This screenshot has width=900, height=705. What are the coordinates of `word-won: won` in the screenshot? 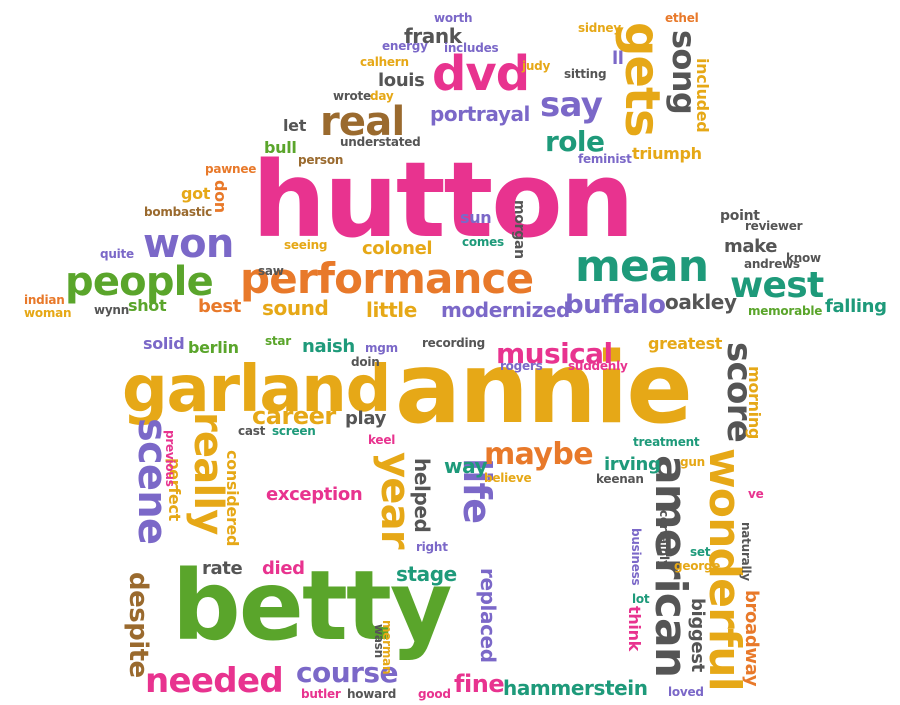 It's located at (188, 244).